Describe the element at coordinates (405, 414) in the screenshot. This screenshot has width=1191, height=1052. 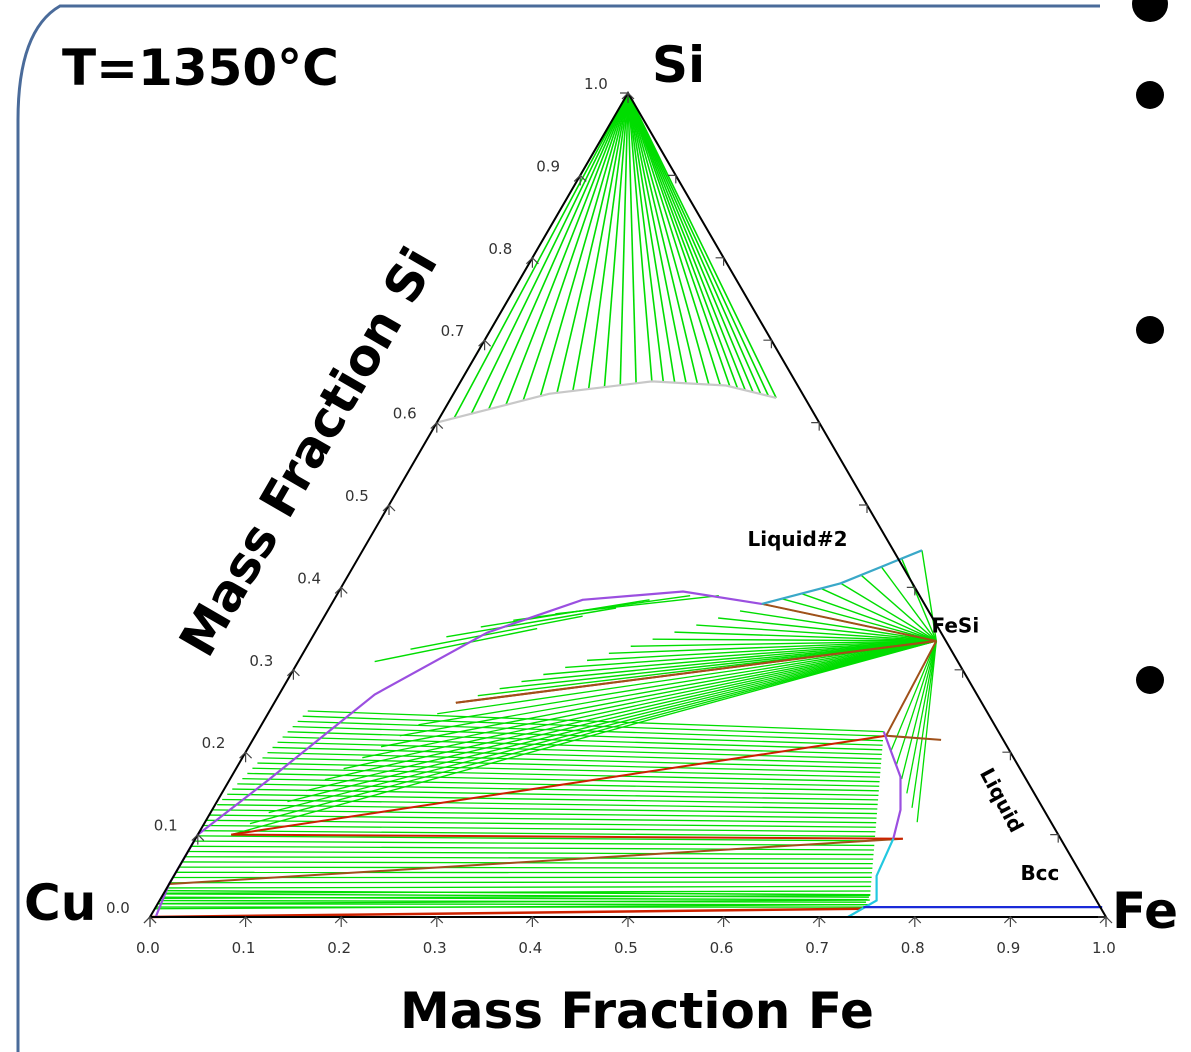
I see `left-tick-label: 0.6` at that location.